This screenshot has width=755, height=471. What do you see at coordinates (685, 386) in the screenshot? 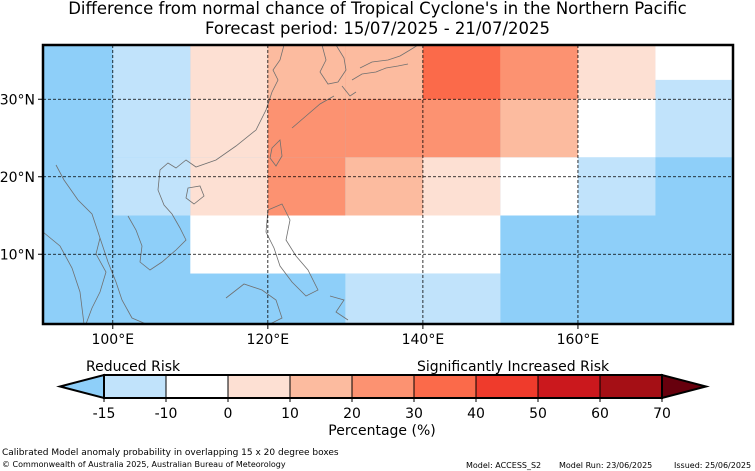
I see `colorbar-extend-high` at bounding box center [685, 386].